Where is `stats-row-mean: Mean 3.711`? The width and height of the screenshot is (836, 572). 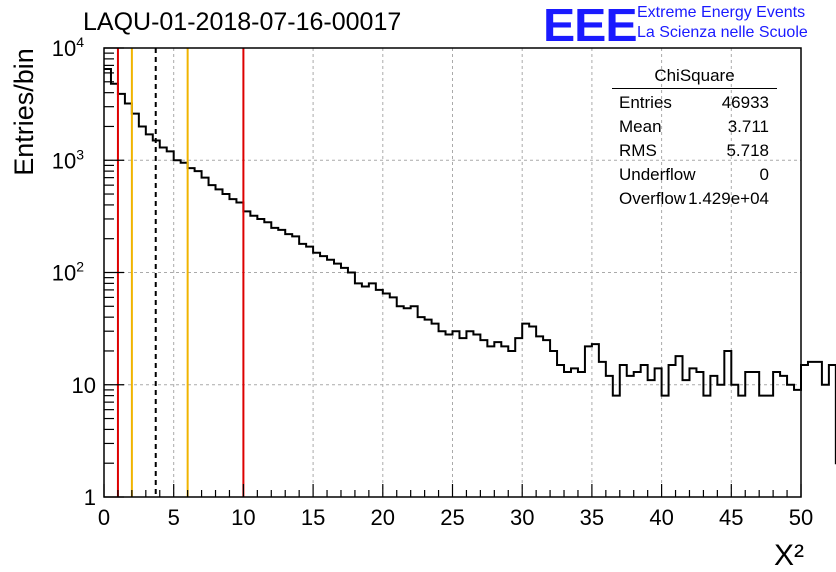 stats-row-mean: Mean 3.711 is located at coordinates (694, 127).